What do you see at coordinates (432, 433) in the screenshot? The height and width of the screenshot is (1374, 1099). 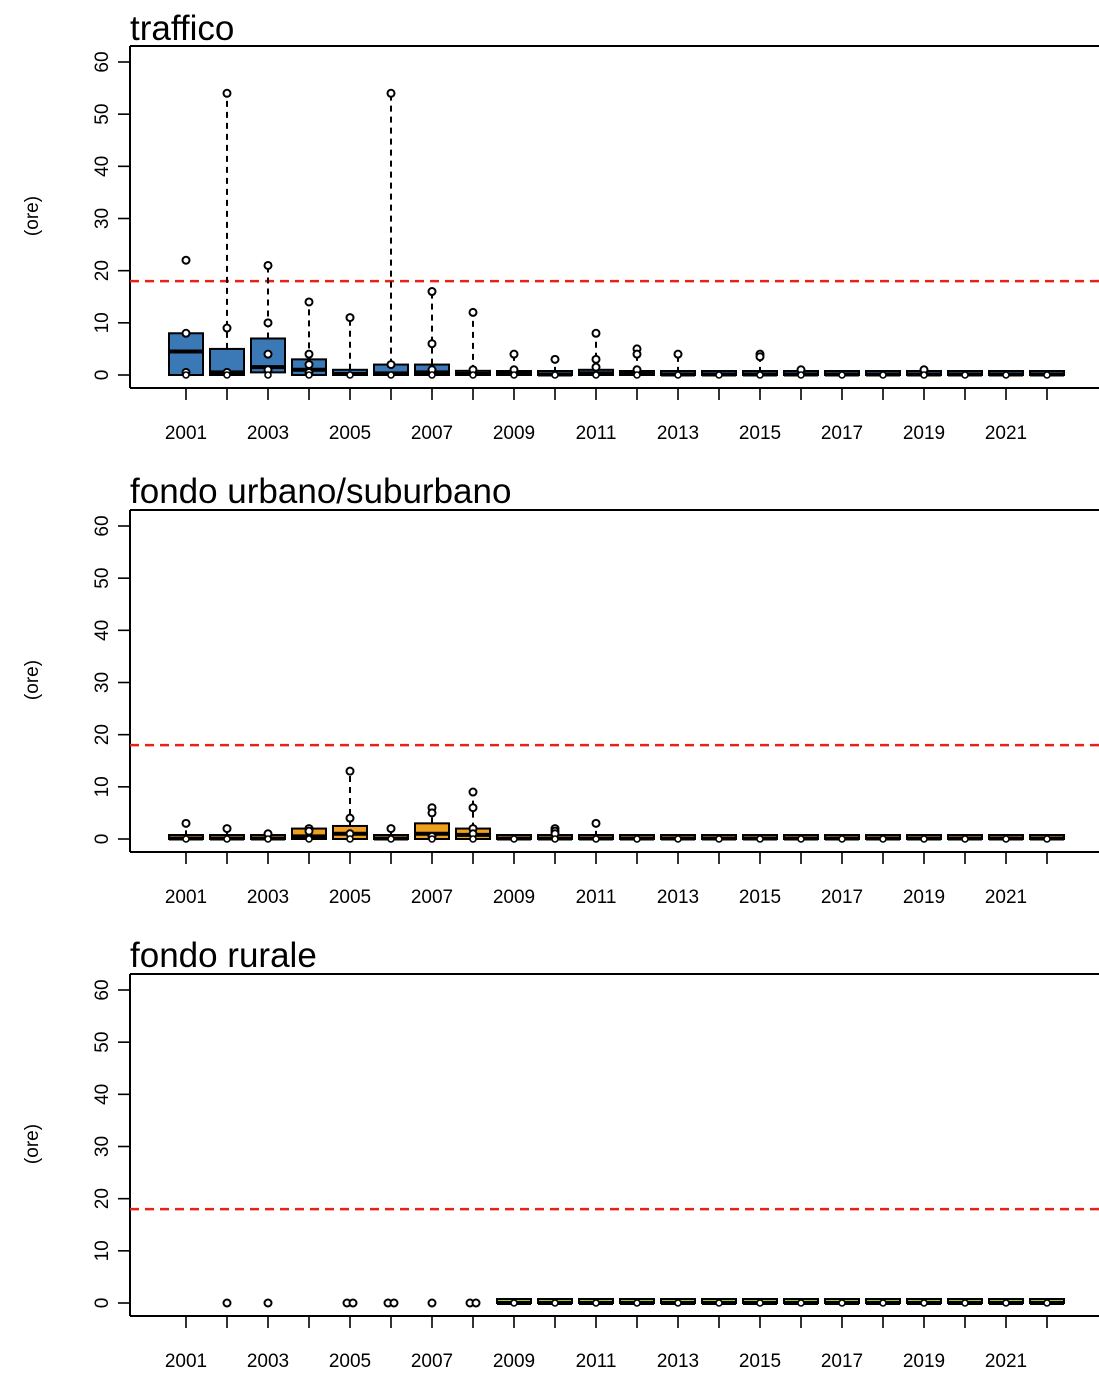 I see `x-tick-label: 2007` at bounding box center [432, 433].